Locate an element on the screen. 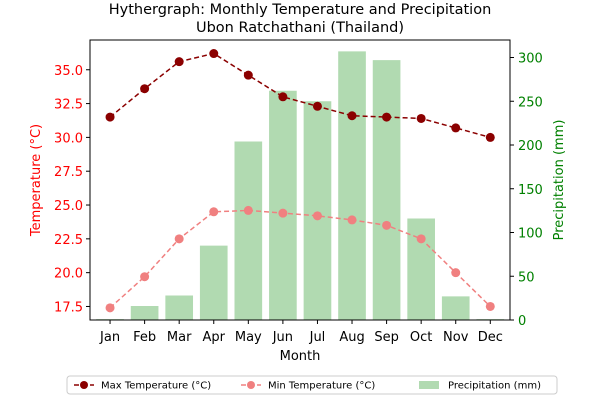 This screenshot has height=404, width=600. x-tick-label: Feb is located at coordinates (144, 337).